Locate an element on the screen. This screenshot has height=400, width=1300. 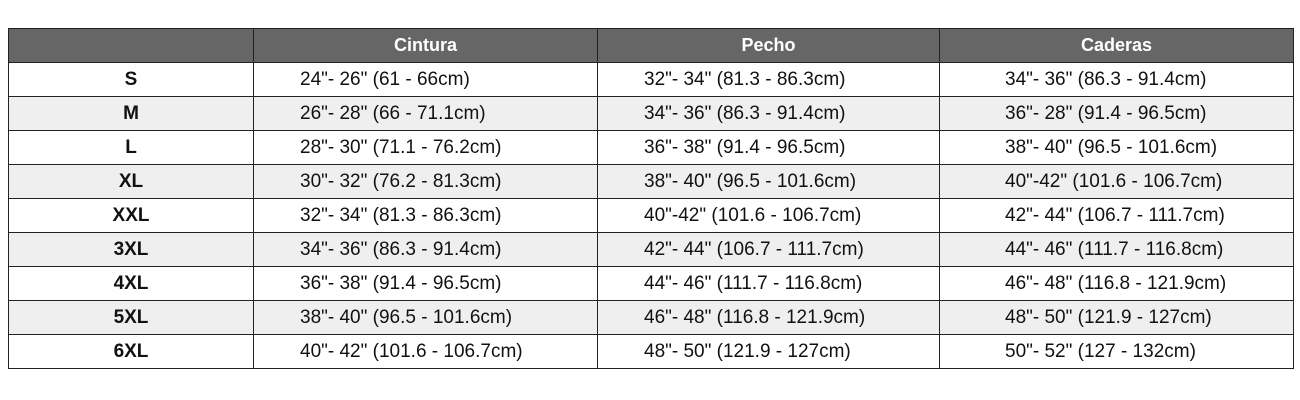
header-row: Cintura Pecho Caderas is located at coordinates (651, 45).